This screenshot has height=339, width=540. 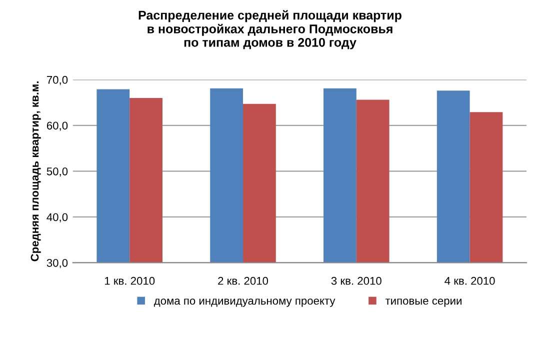 I want to click on x-tick-label: 1 кв. 2010, so click(x=129, y=280).